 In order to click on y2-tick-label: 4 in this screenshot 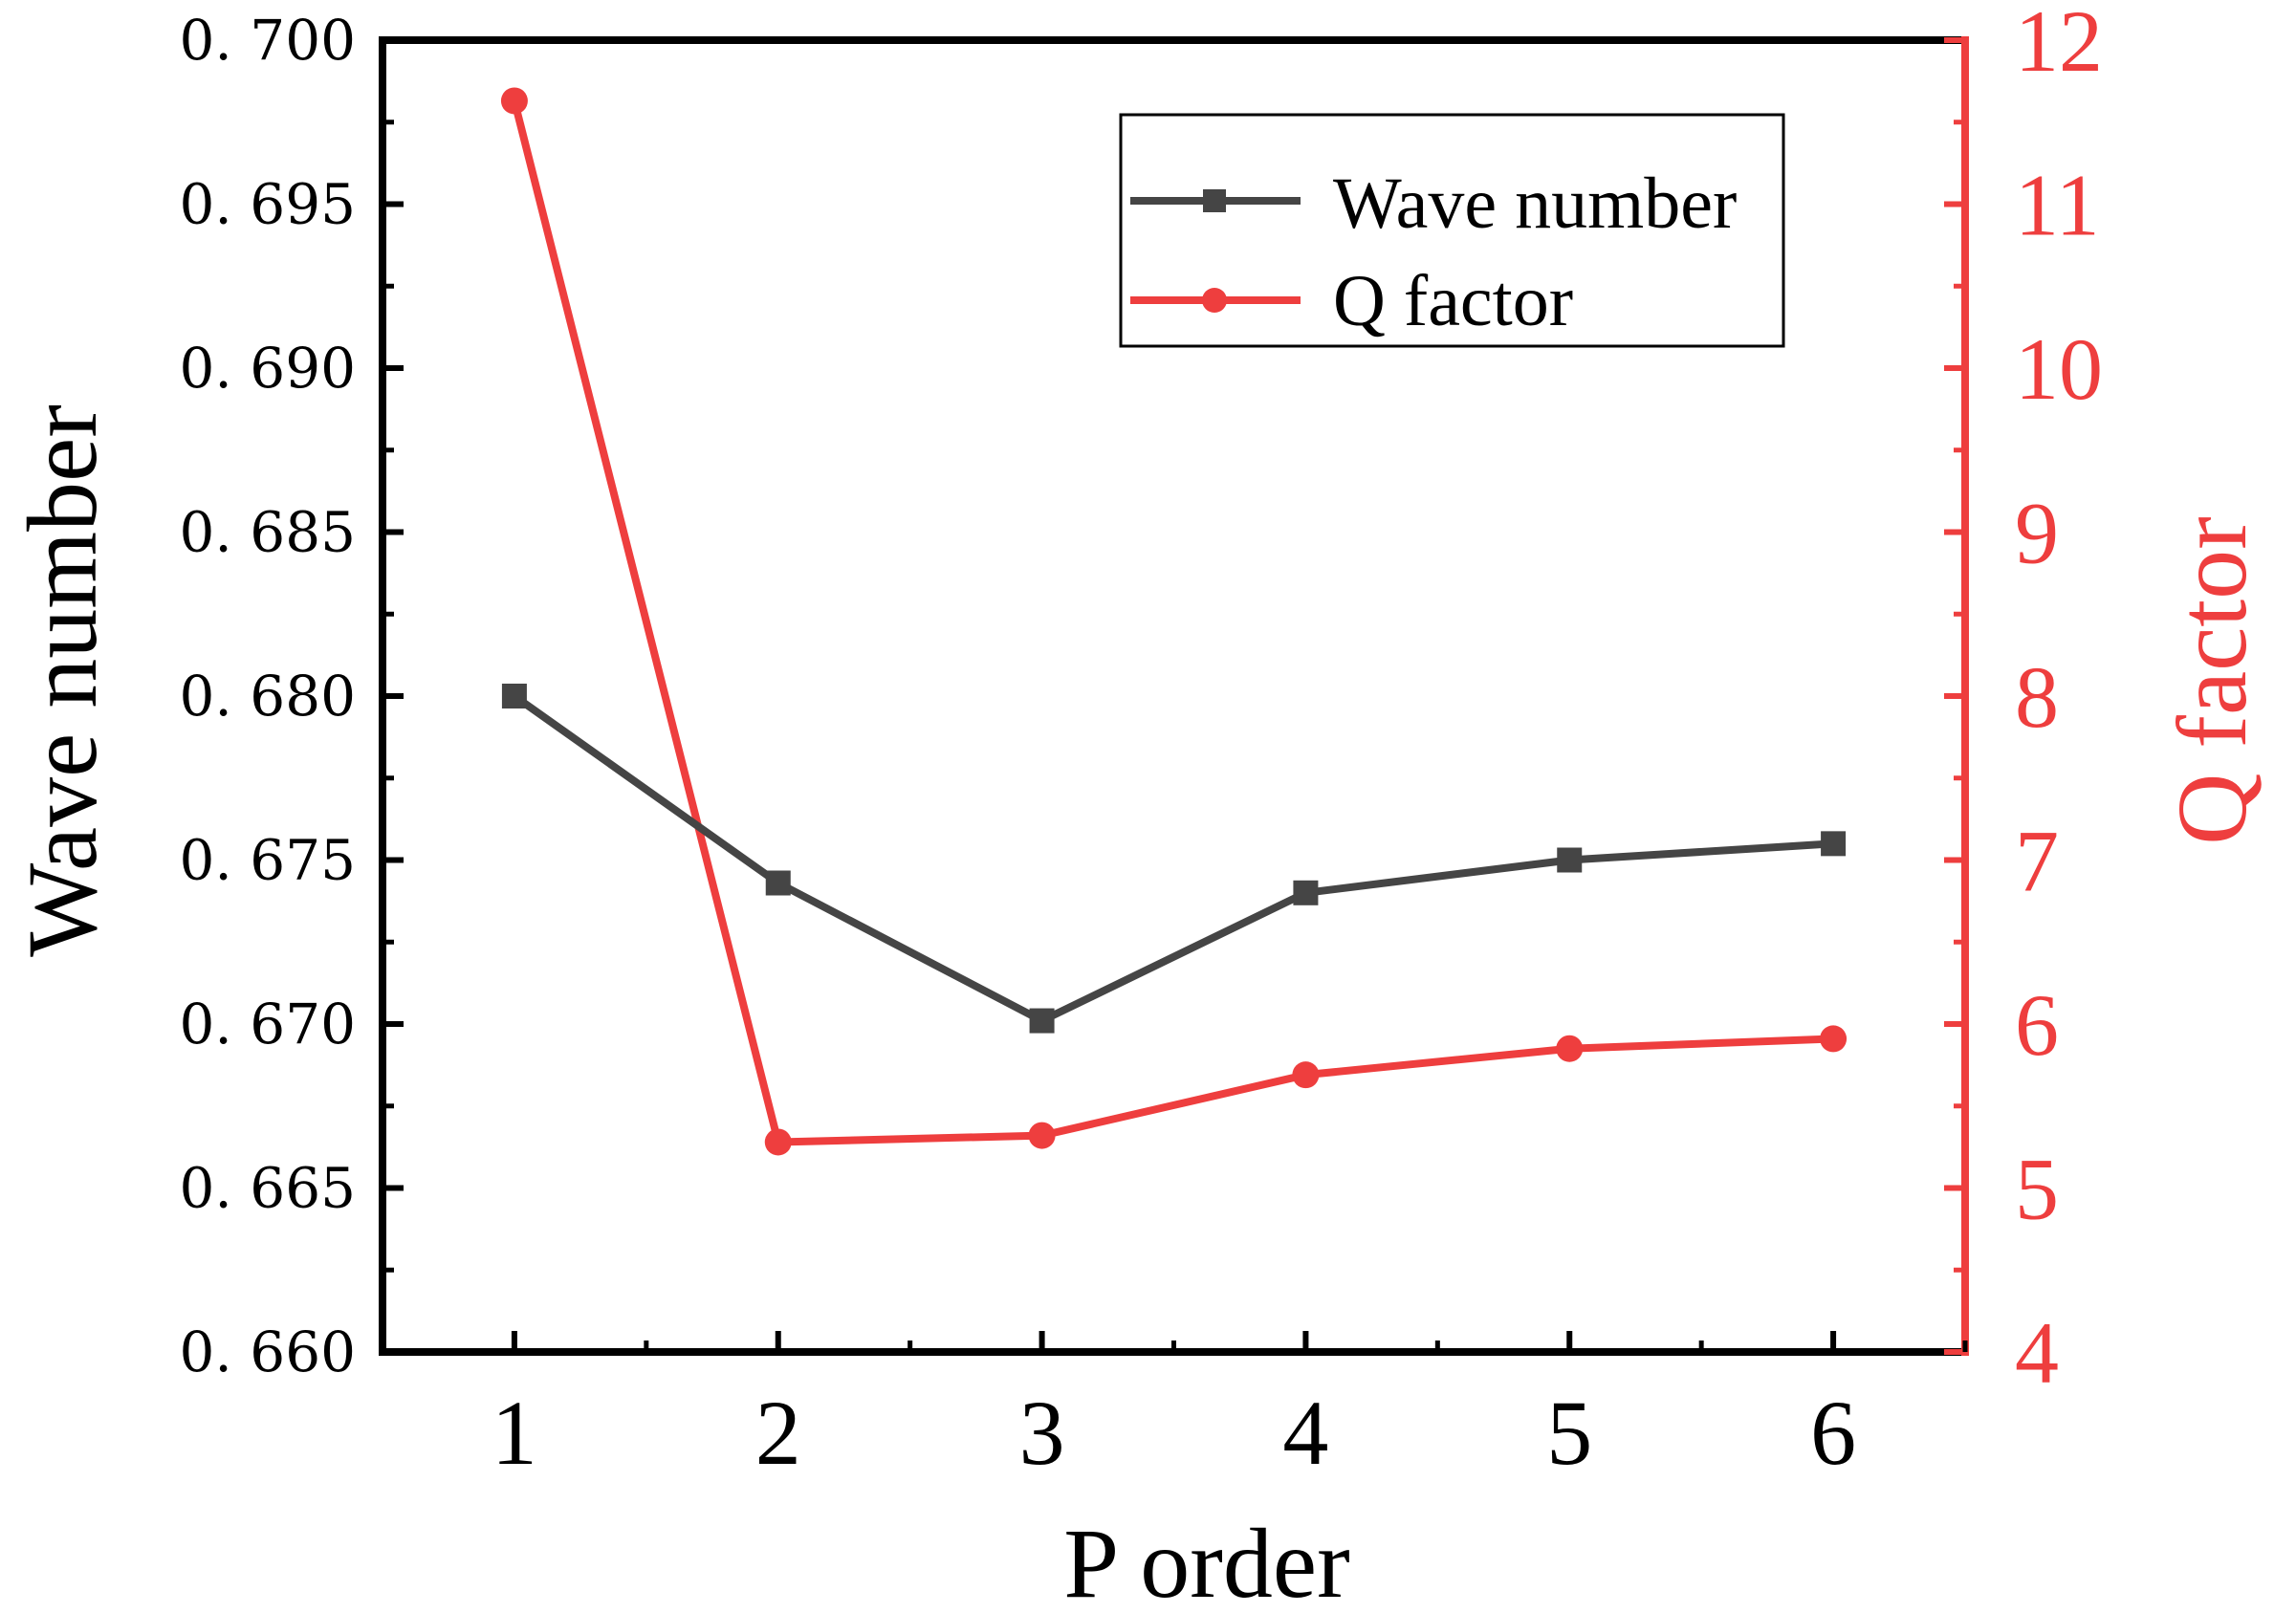, I will do `click(2037, 1353)`.